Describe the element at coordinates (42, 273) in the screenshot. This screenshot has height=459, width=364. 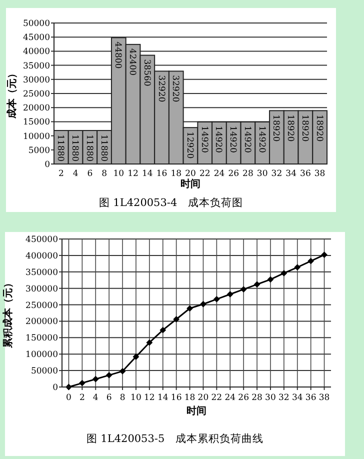
I see `y-tick-label: 350000` at that location.